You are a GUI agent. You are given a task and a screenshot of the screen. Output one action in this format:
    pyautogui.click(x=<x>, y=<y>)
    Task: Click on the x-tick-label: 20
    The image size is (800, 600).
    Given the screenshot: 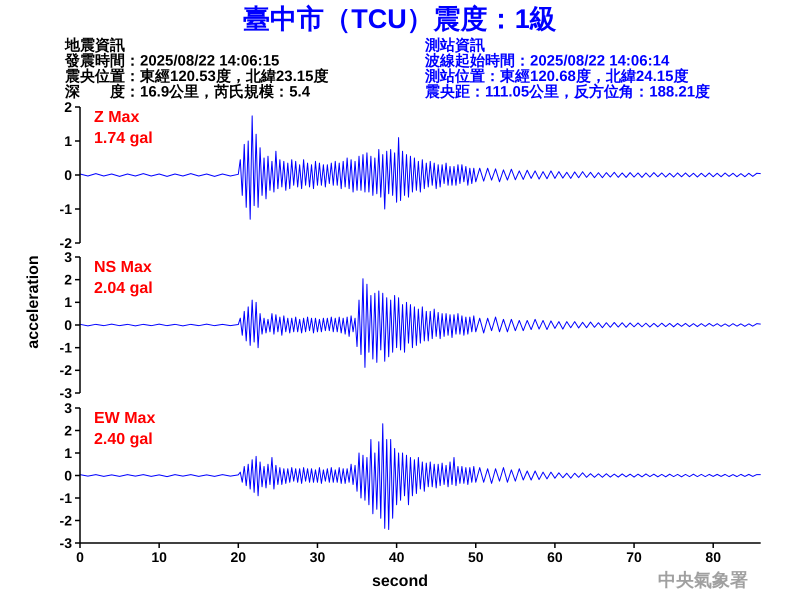 What is the action you would take?
    pyautogui.click(x=238, y=557)
    